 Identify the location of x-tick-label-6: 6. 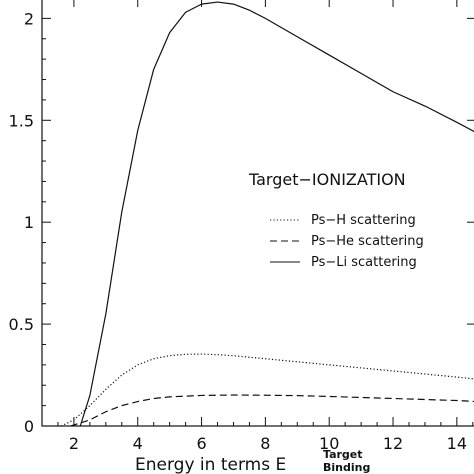
(201, 443).